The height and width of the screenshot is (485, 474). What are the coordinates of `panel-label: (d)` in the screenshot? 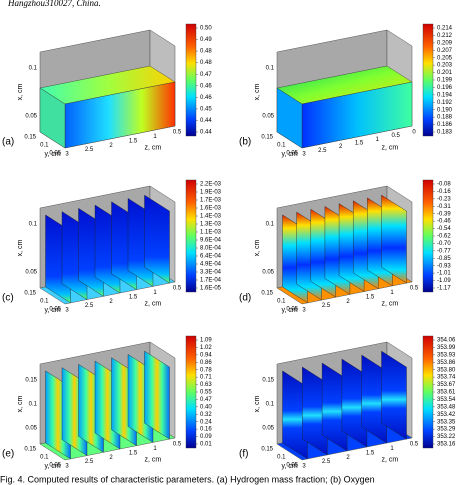 It's located at (245, 298).